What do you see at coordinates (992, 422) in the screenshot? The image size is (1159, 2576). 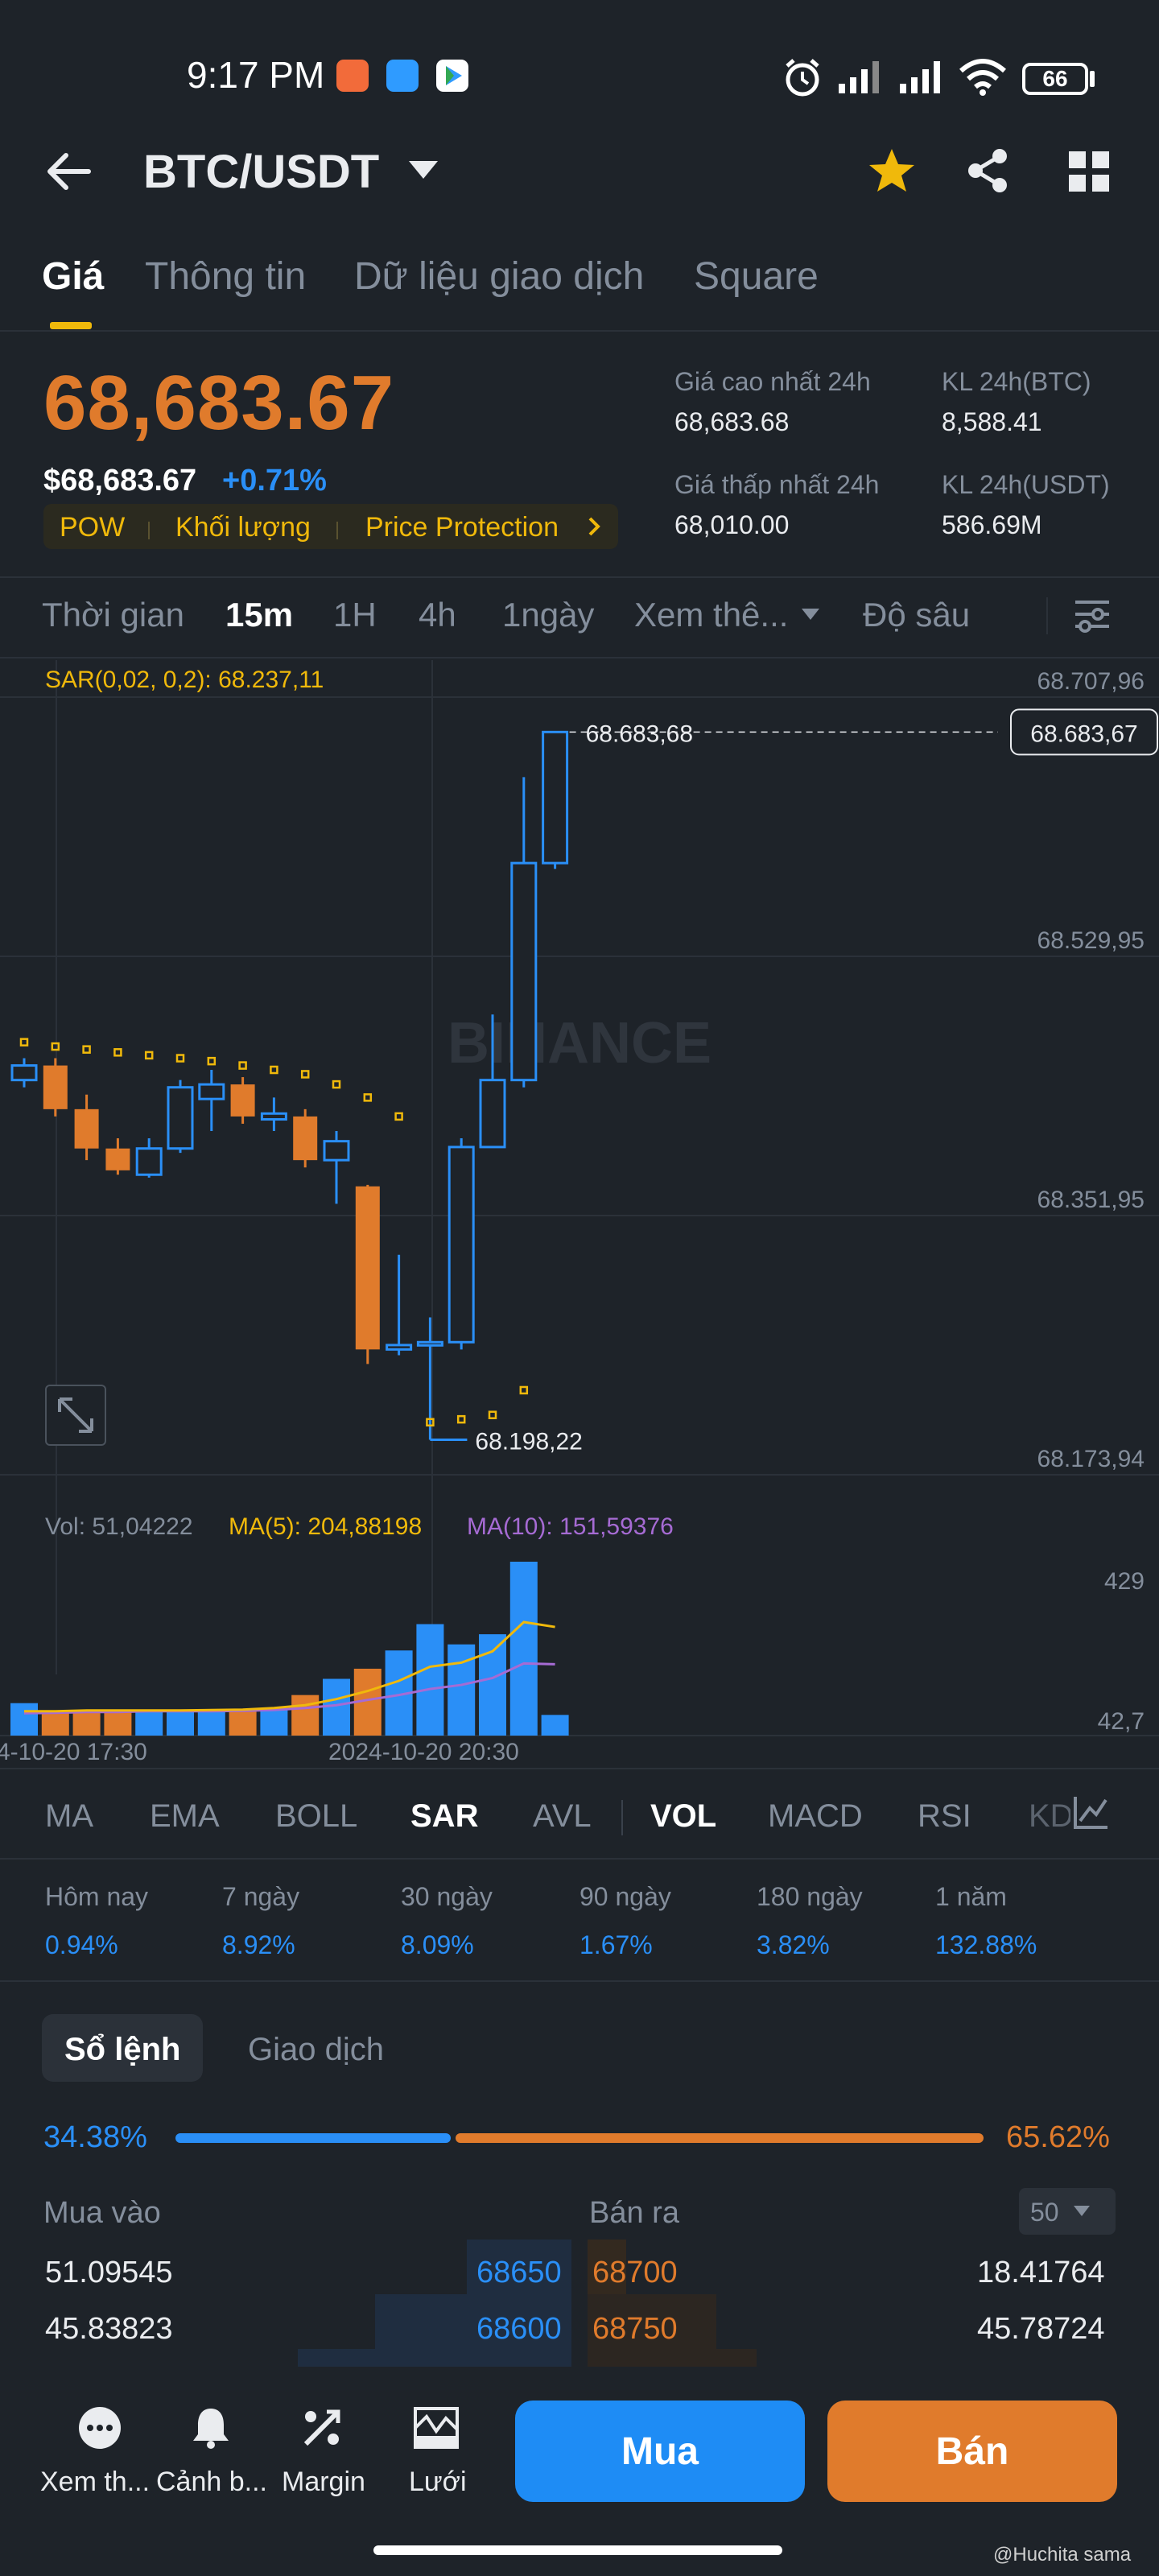 I see `vol-btc-value: 8,588.41` at bounding box center [992, 422].